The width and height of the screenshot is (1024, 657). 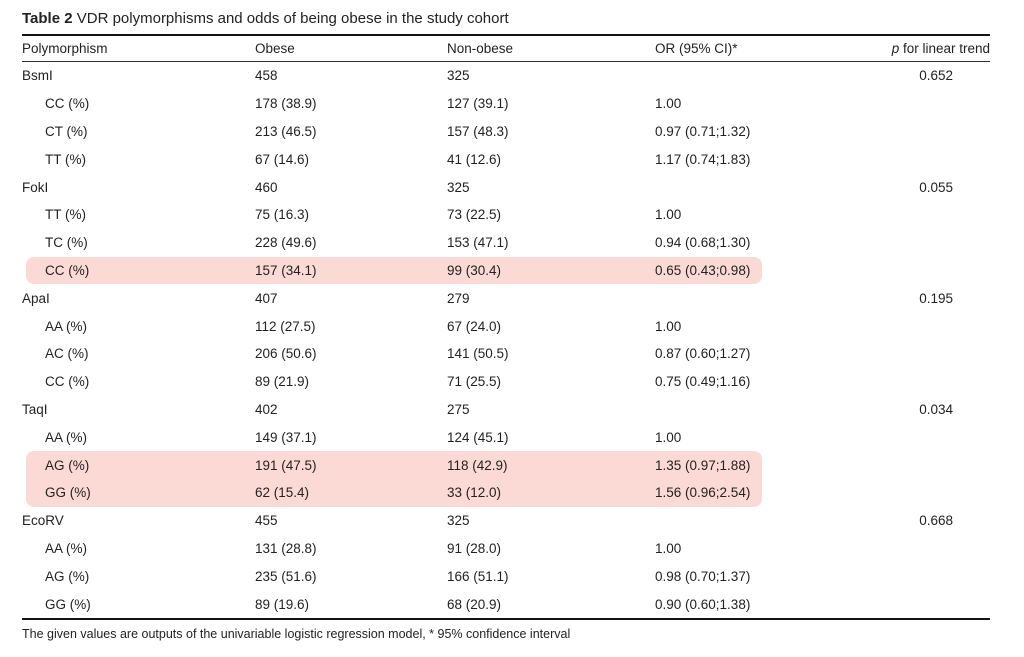 I want to click on column-header-polymorphism: Polymorphism, so click(x=65, y=48).